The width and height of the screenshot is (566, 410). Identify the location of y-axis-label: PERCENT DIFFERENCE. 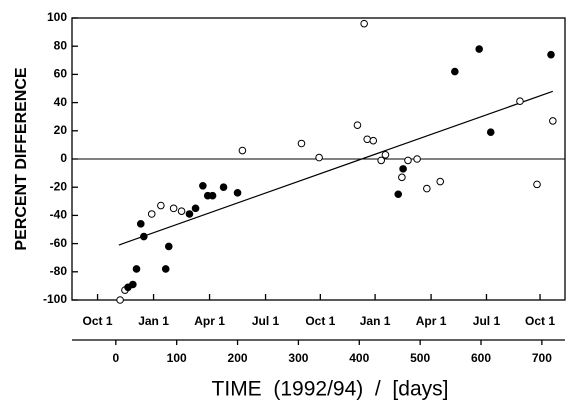
(21, 158).